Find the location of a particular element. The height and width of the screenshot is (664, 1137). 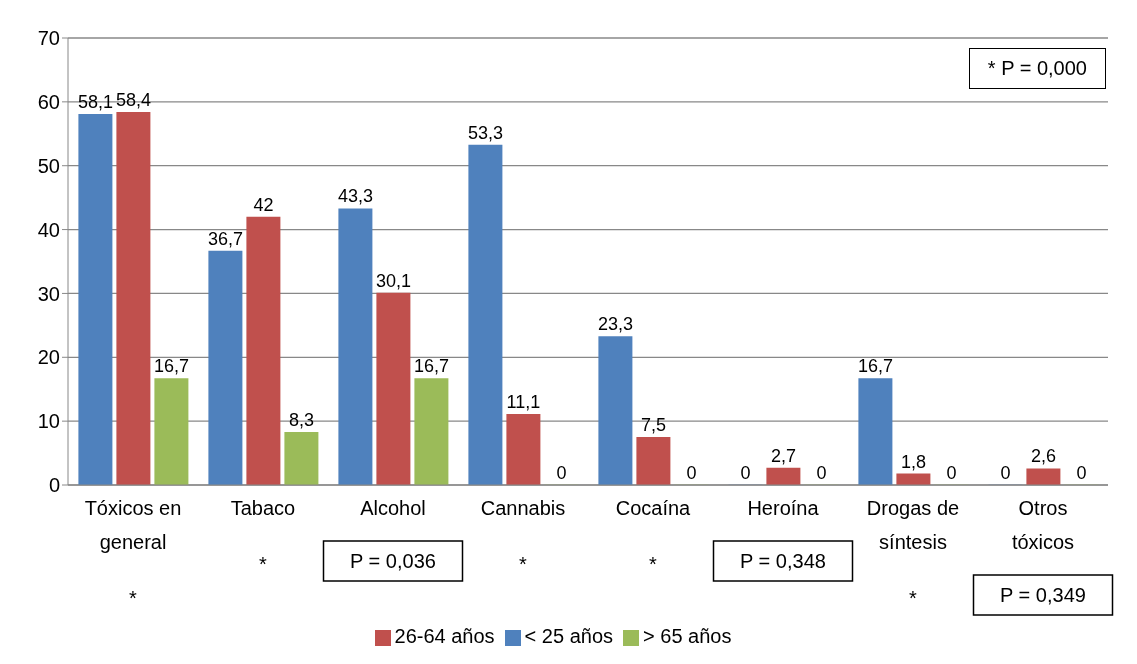

data-label: 42 is located at coordinates (263, 204).